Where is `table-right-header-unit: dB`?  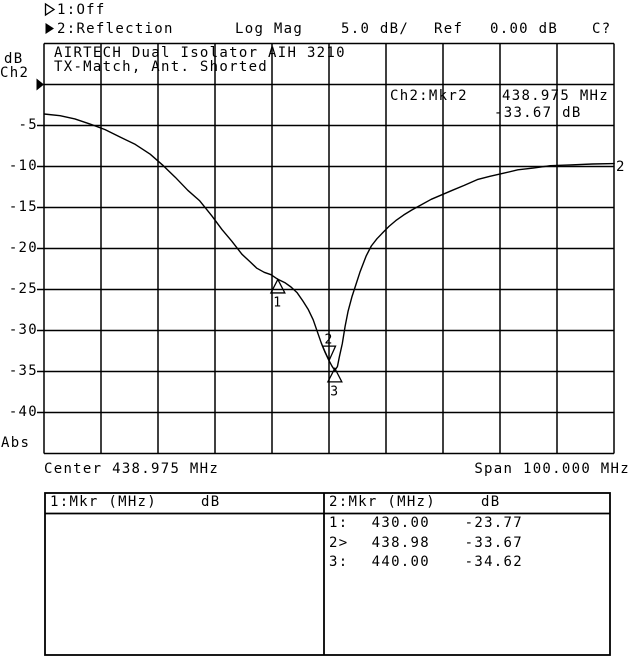
table-right-header-unit: dB is located at coordinates (491, 502).